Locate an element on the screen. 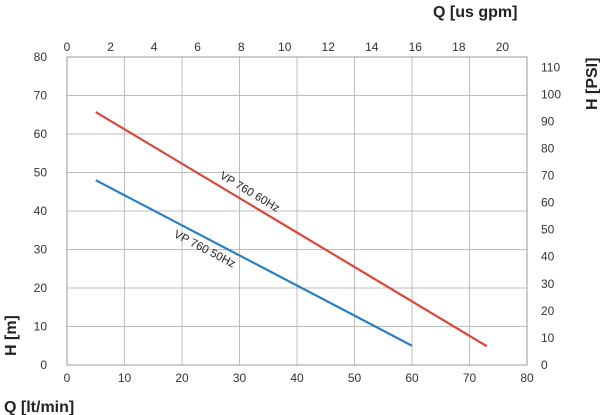 Image resolution: width=600 pixels, height=415 pixels. y-tick-label: 20 is located at coordinates (41, 288).